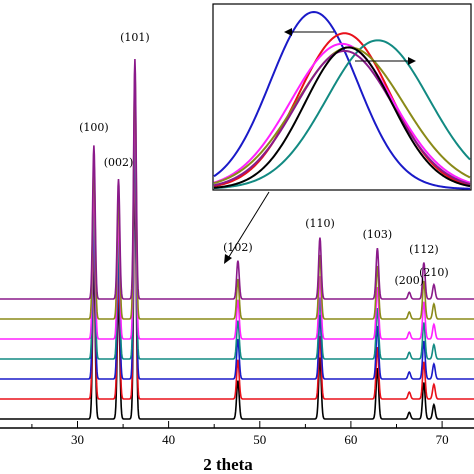  I want to click on peak-label-7: (200), so click(410, 280).